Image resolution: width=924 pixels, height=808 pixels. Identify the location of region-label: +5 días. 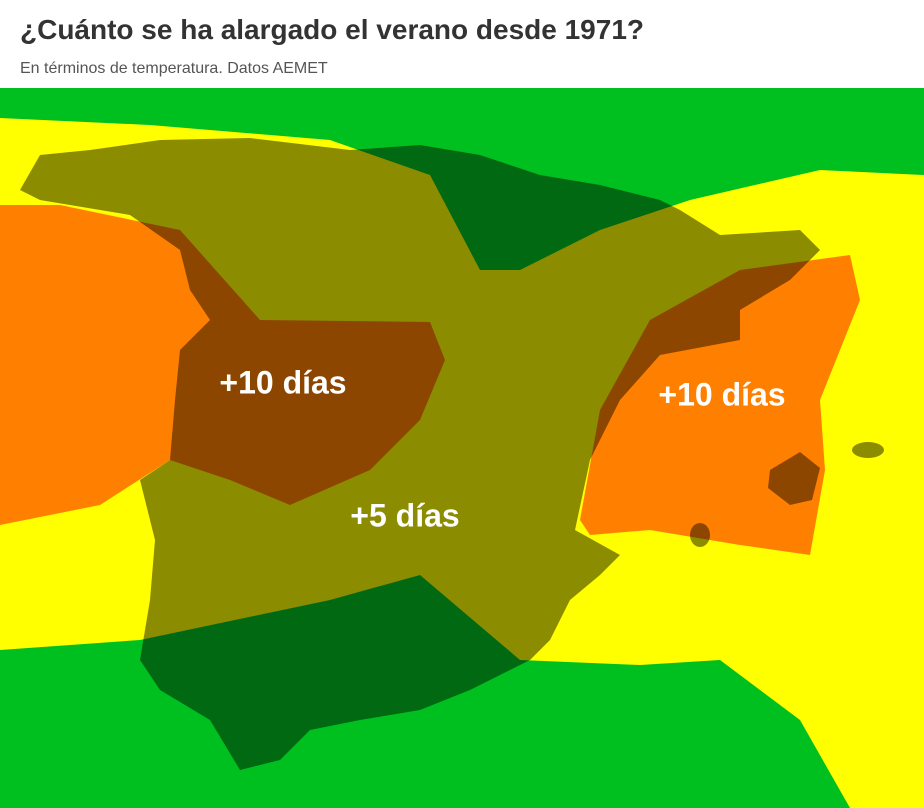
(404, 515).